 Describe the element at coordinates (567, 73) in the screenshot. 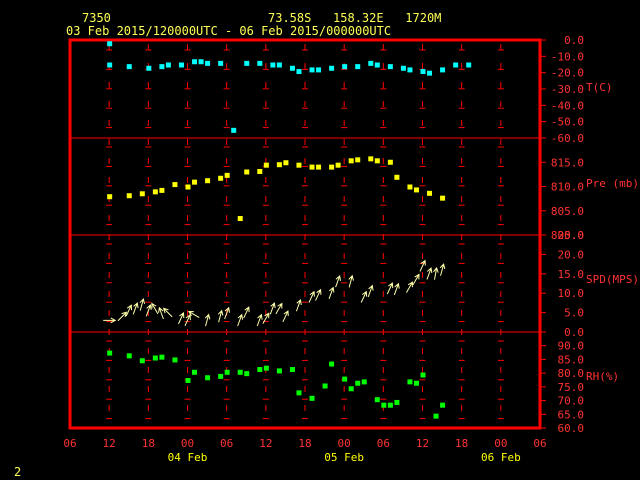

I see `y-tick-label: -20.0` at that location.